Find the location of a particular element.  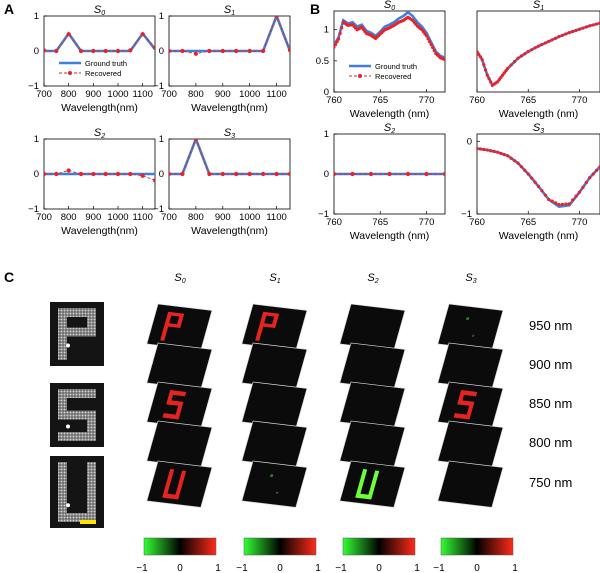

colorbar-tick: −1 is located at coordinates (242, 568).